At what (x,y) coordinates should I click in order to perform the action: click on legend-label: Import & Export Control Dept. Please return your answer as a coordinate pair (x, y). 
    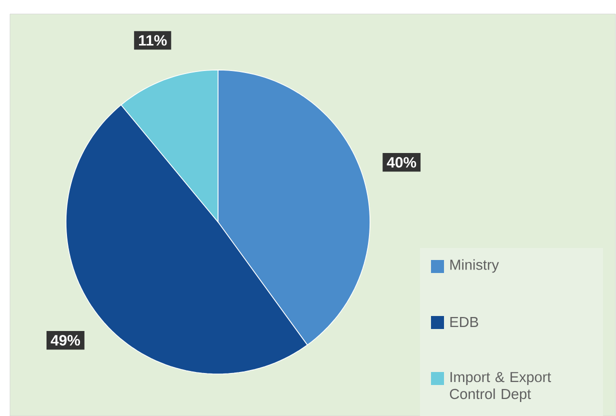
    Looking at the image, I should click on (501, 387).